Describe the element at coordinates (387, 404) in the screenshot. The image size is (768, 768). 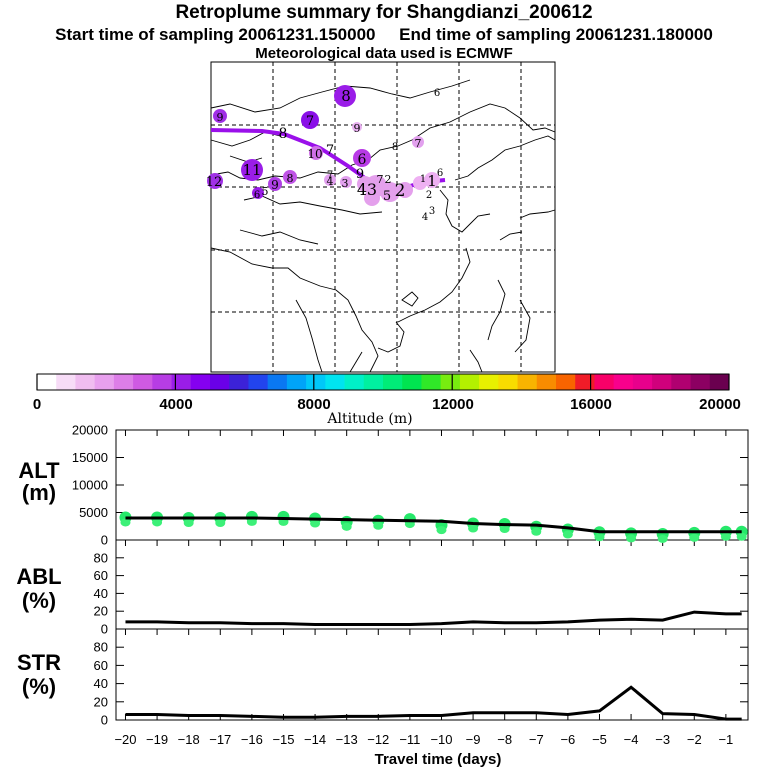
I see `colorbar-ticks: 0 4000 8000 12000 16000 20000` at that location.